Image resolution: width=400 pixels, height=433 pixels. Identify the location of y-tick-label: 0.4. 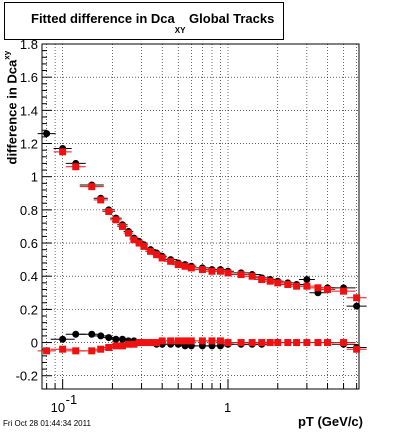
(29, 276).